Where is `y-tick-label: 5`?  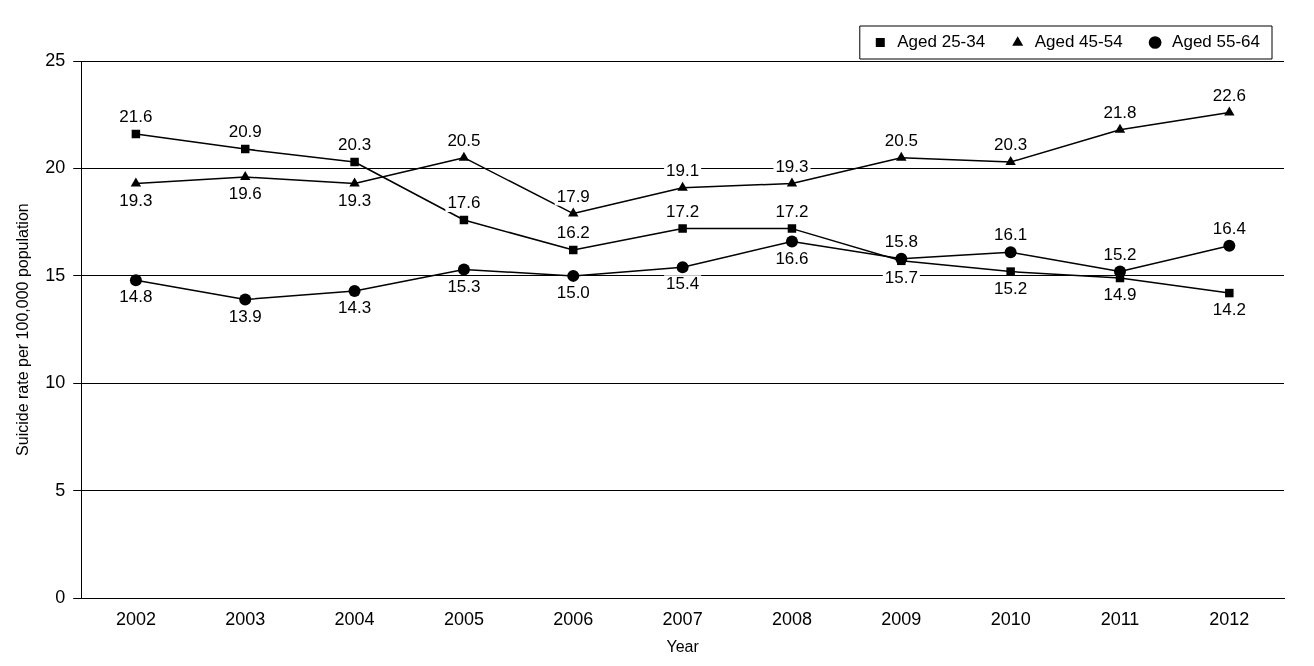
y-tick-label: 5 is located at coordinates (60, 489).